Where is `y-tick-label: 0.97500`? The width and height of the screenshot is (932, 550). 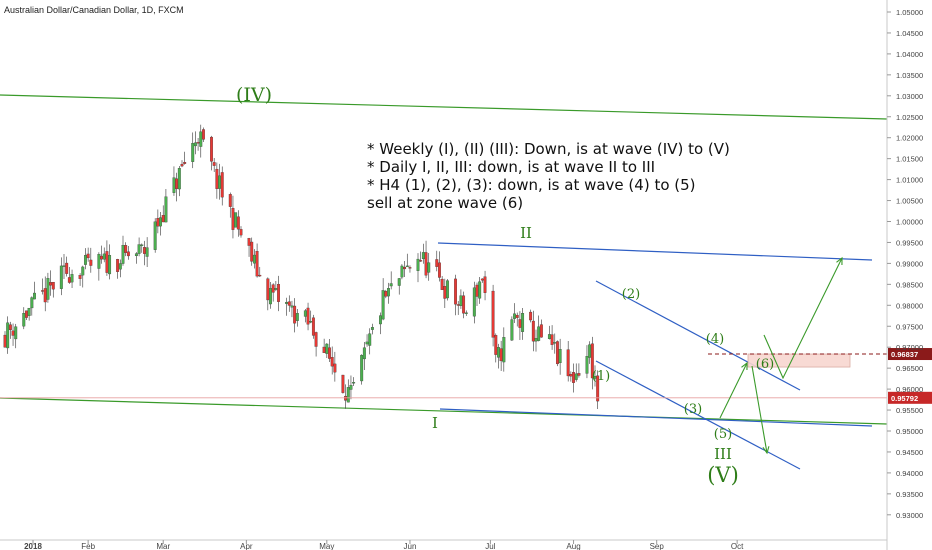 y-tick-label: 0.97500 is located at coordinates (909, 326).